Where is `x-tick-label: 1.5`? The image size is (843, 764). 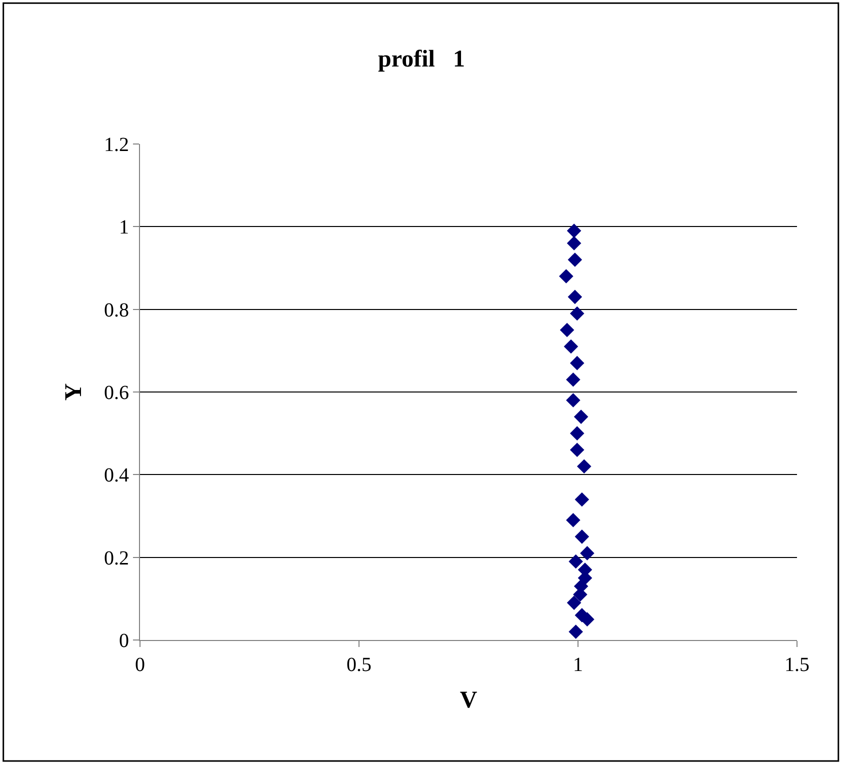 x-tick-label: 1.5 is located at coordinates (797, 665).